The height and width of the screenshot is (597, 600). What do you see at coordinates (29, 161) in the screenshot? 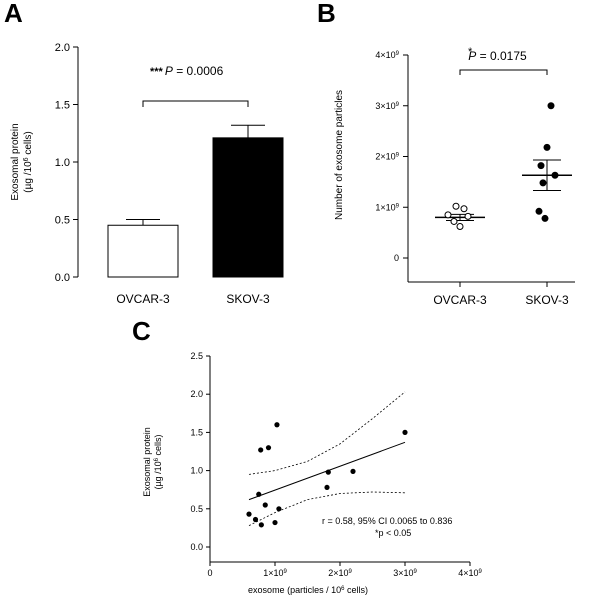
I see `panel-a-y-label-line2: (µg /106 cells)` at bounding box center [29, 161].